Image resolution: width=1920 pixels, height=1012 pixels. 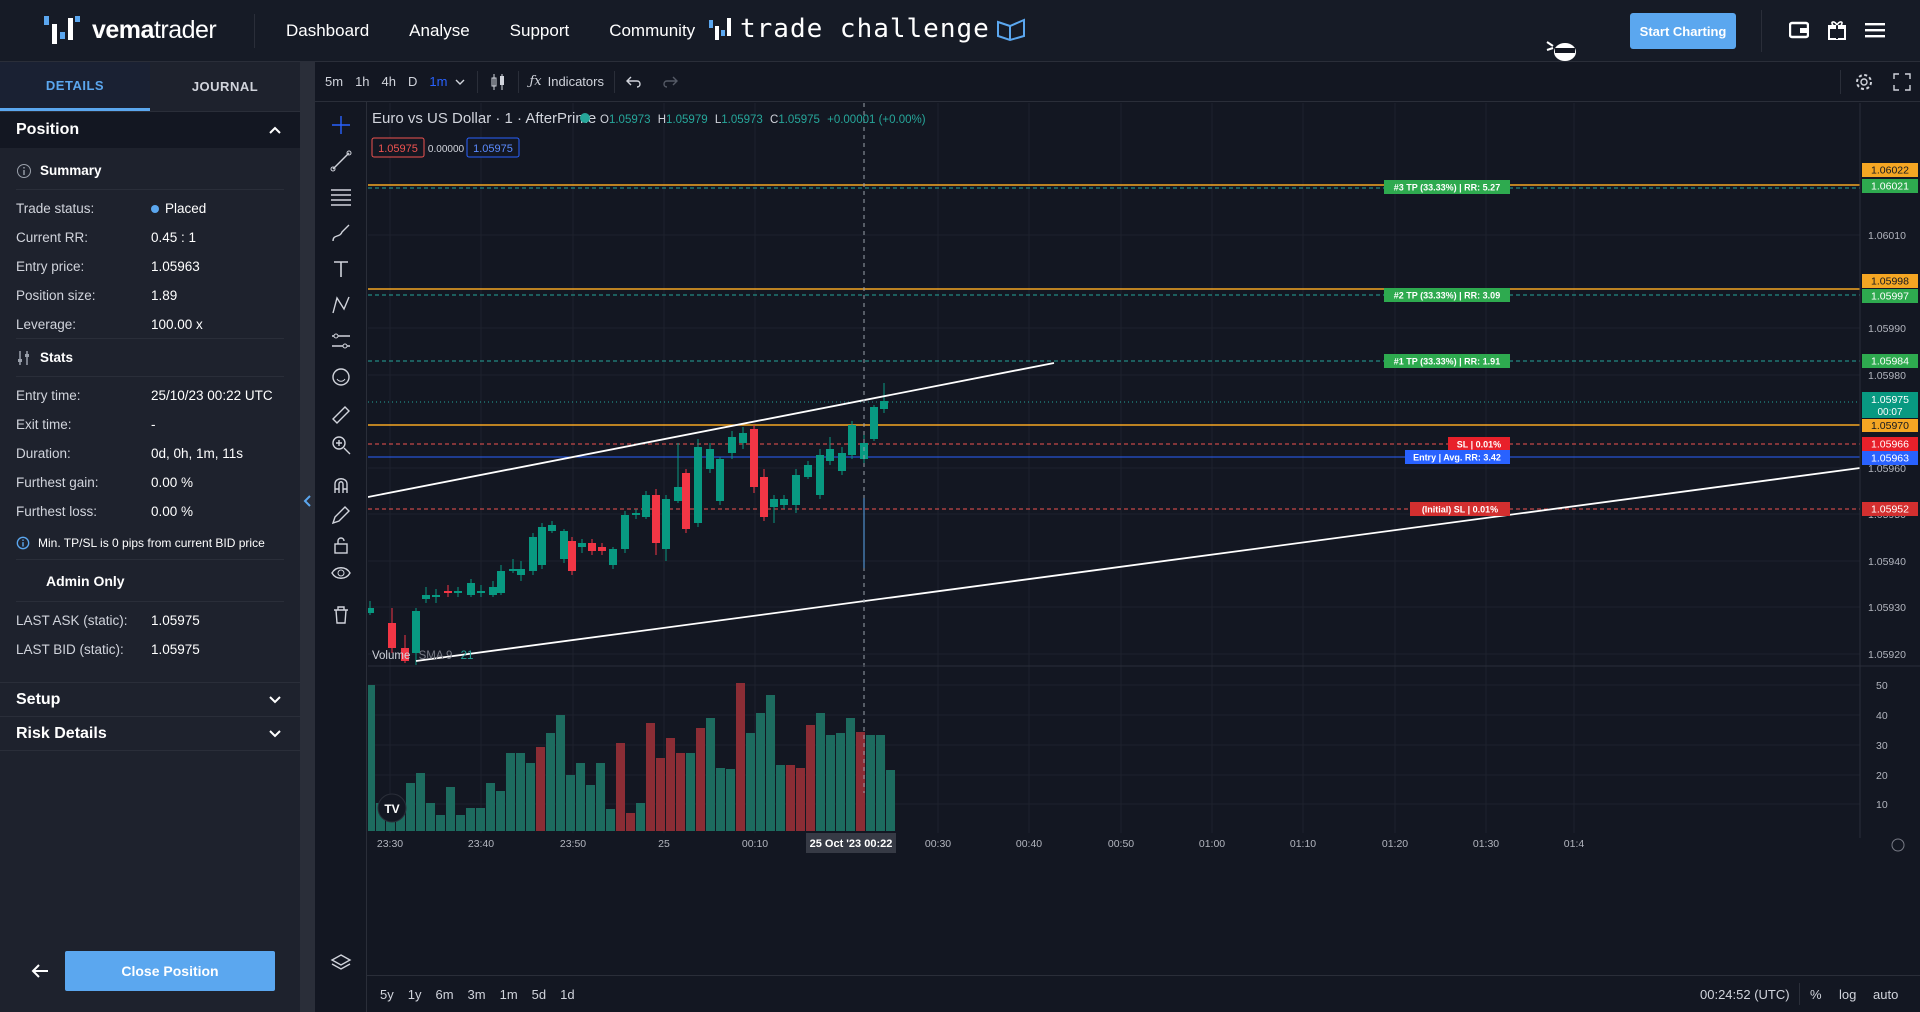 I want to click on symbol-title: Euro vs US Dollar · 1 · AfterPrime, so click(x=484, y=118).